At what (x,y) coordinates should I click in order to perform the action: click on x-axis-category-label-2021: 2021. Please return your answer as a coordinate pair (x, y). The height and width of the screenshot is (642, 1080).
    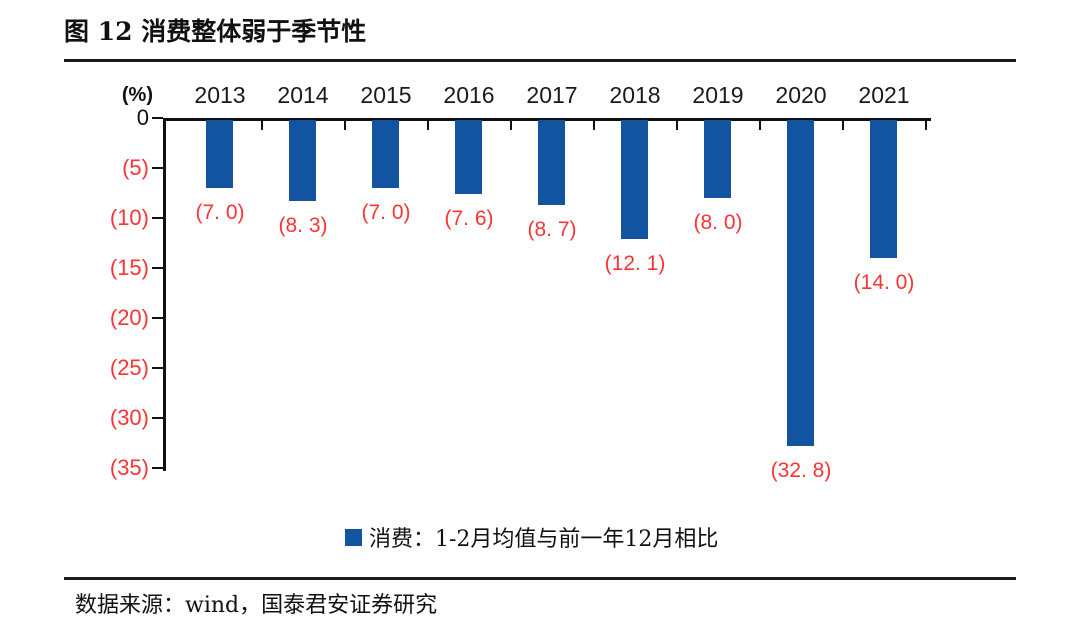
    Looking at the image, I should click on (884, 95).